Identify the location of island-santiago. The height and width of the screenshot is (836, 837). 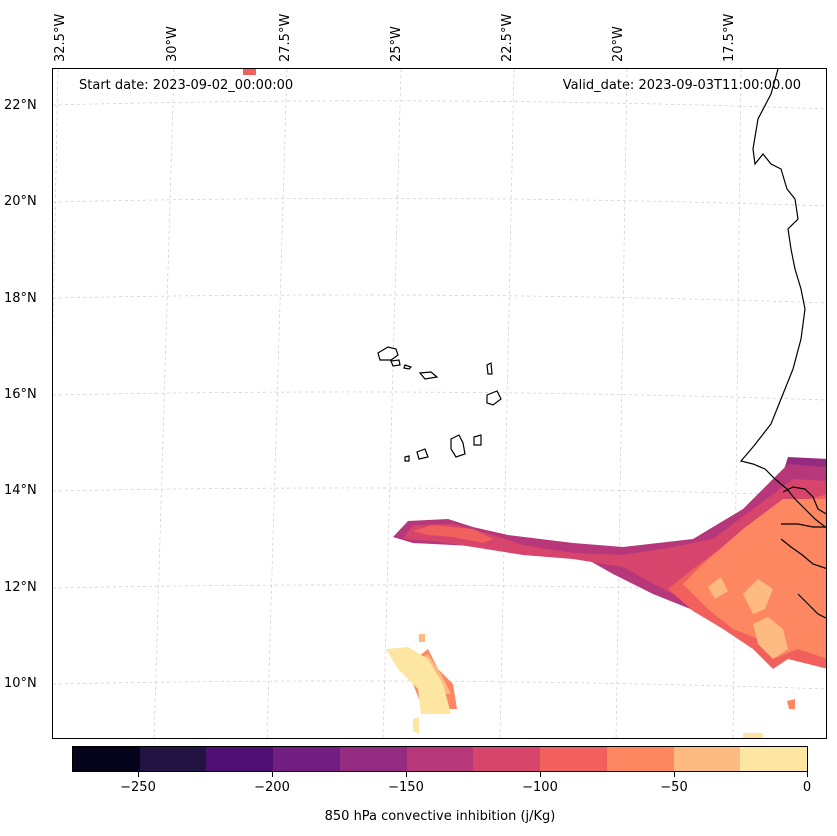
(458, 446).